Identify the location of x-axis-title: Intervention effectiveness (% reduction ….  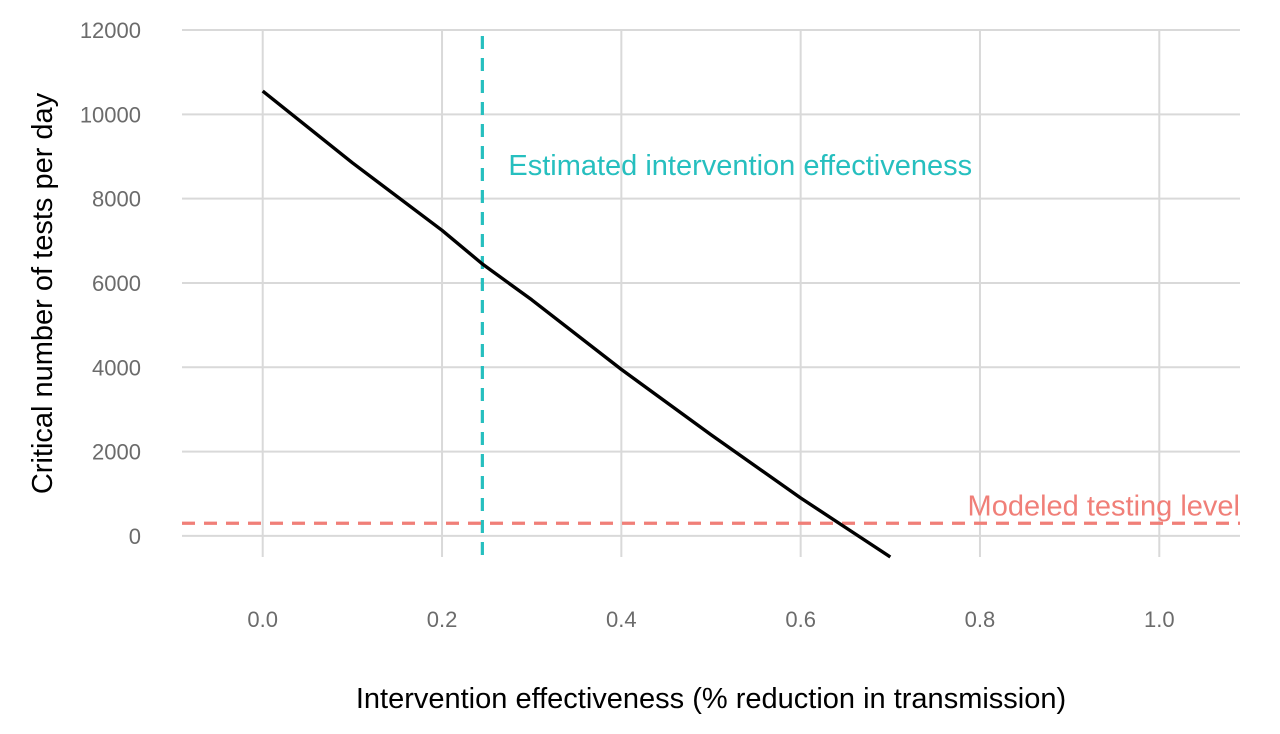
(711, 699).